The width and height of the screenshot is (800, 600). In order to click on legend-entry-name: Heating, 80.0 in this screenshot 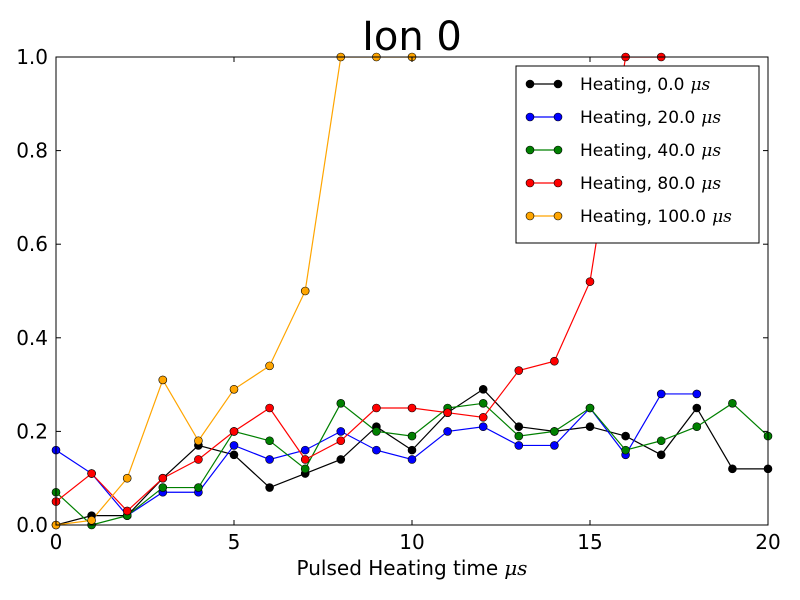, I will do `click(637, 184)`.